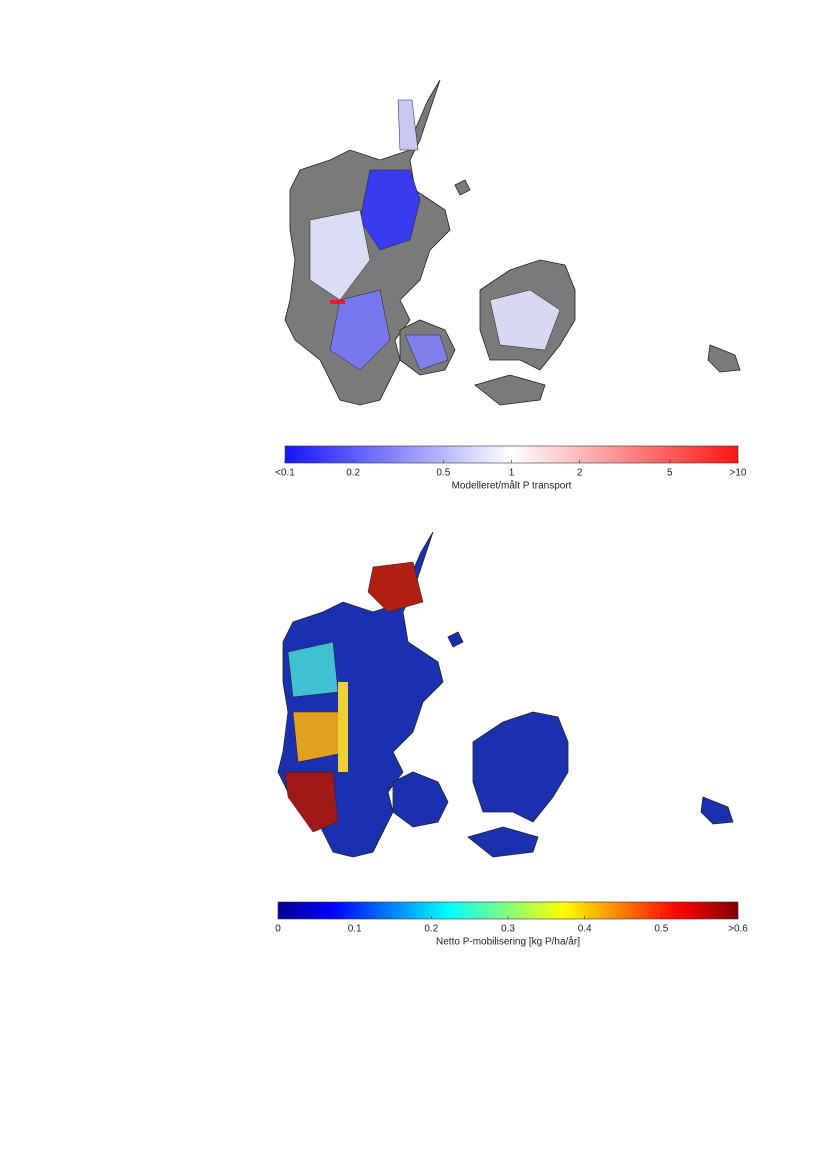  What do you see at coordinates (278, 928) in the screenshot?
I see `colorbar-tick-label: 0` at bounding box center [278, 928].